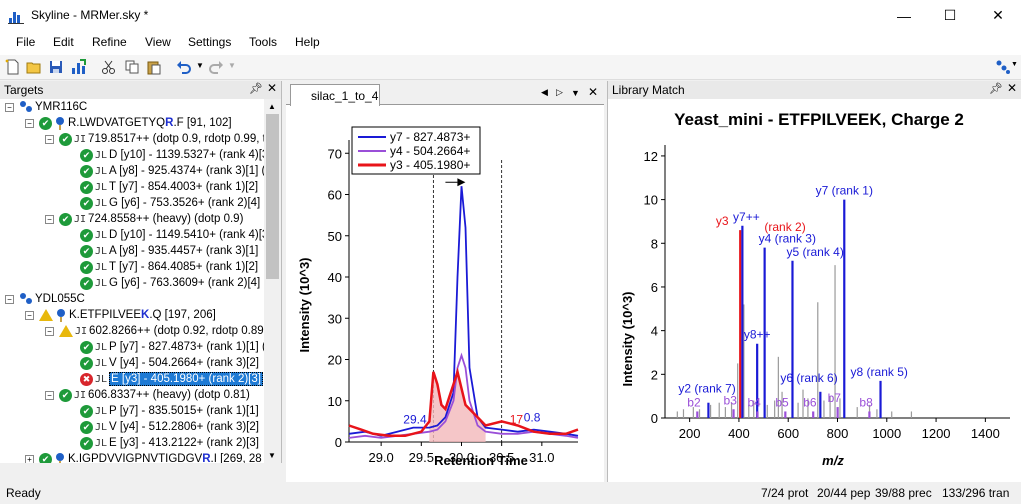 The height and width of the screenshot is (504, 1021). Describe the element at coordinates (216, 67) in the screenshot. I see `redo-icon` at that location.